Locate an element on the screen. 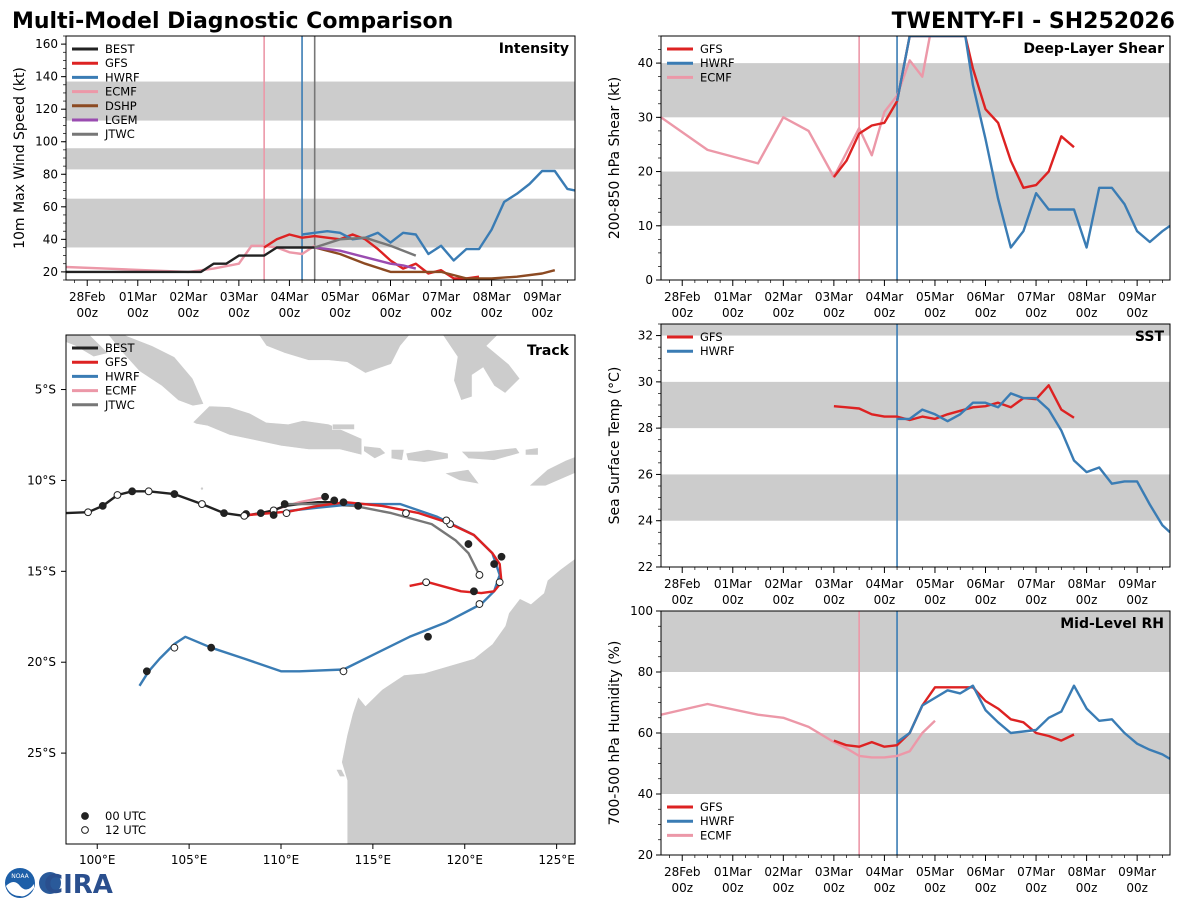  land-bali is located at coordinates (375, 452).